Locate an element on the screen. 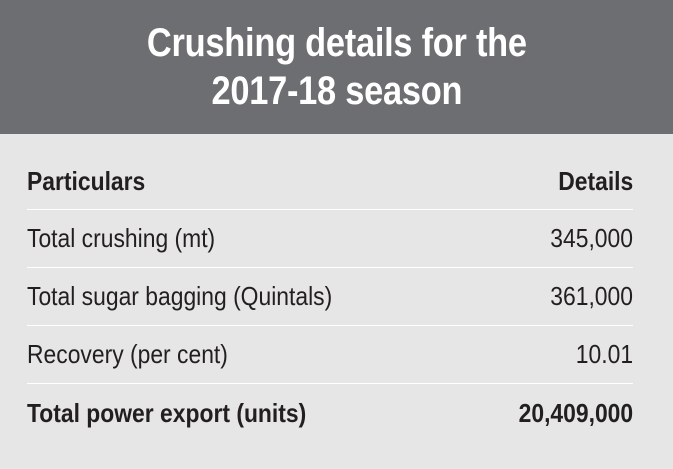  particular-cell: Total sugar bagging (Quintals) is located at coordinates (180, 296).